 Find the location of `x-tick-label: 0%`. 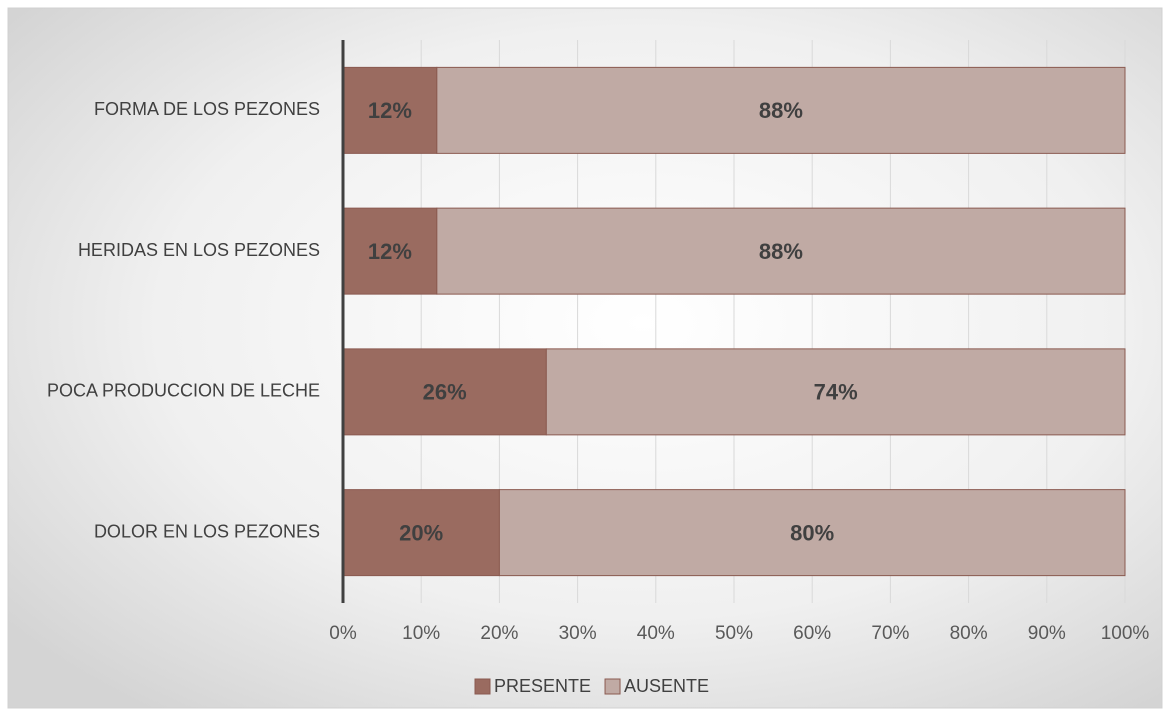

x-tick-label: 0% is located at coordinates (343, 633).